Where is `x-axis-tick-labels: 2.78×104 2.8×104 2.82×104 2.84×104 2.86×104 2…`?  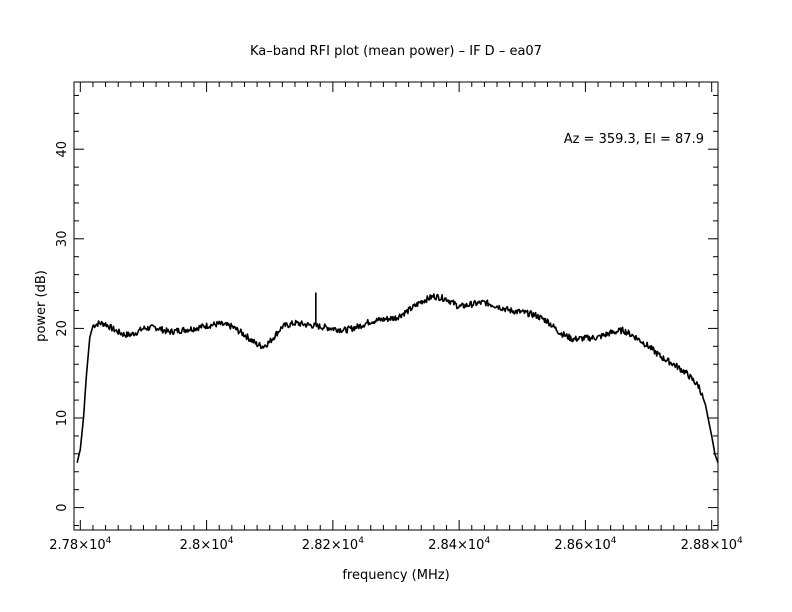
x-axis-tick-labels: 2.78×104 2.8×104 2.82×104 2.84×104 2.86×104 2… is located at coordinates (396, 544).